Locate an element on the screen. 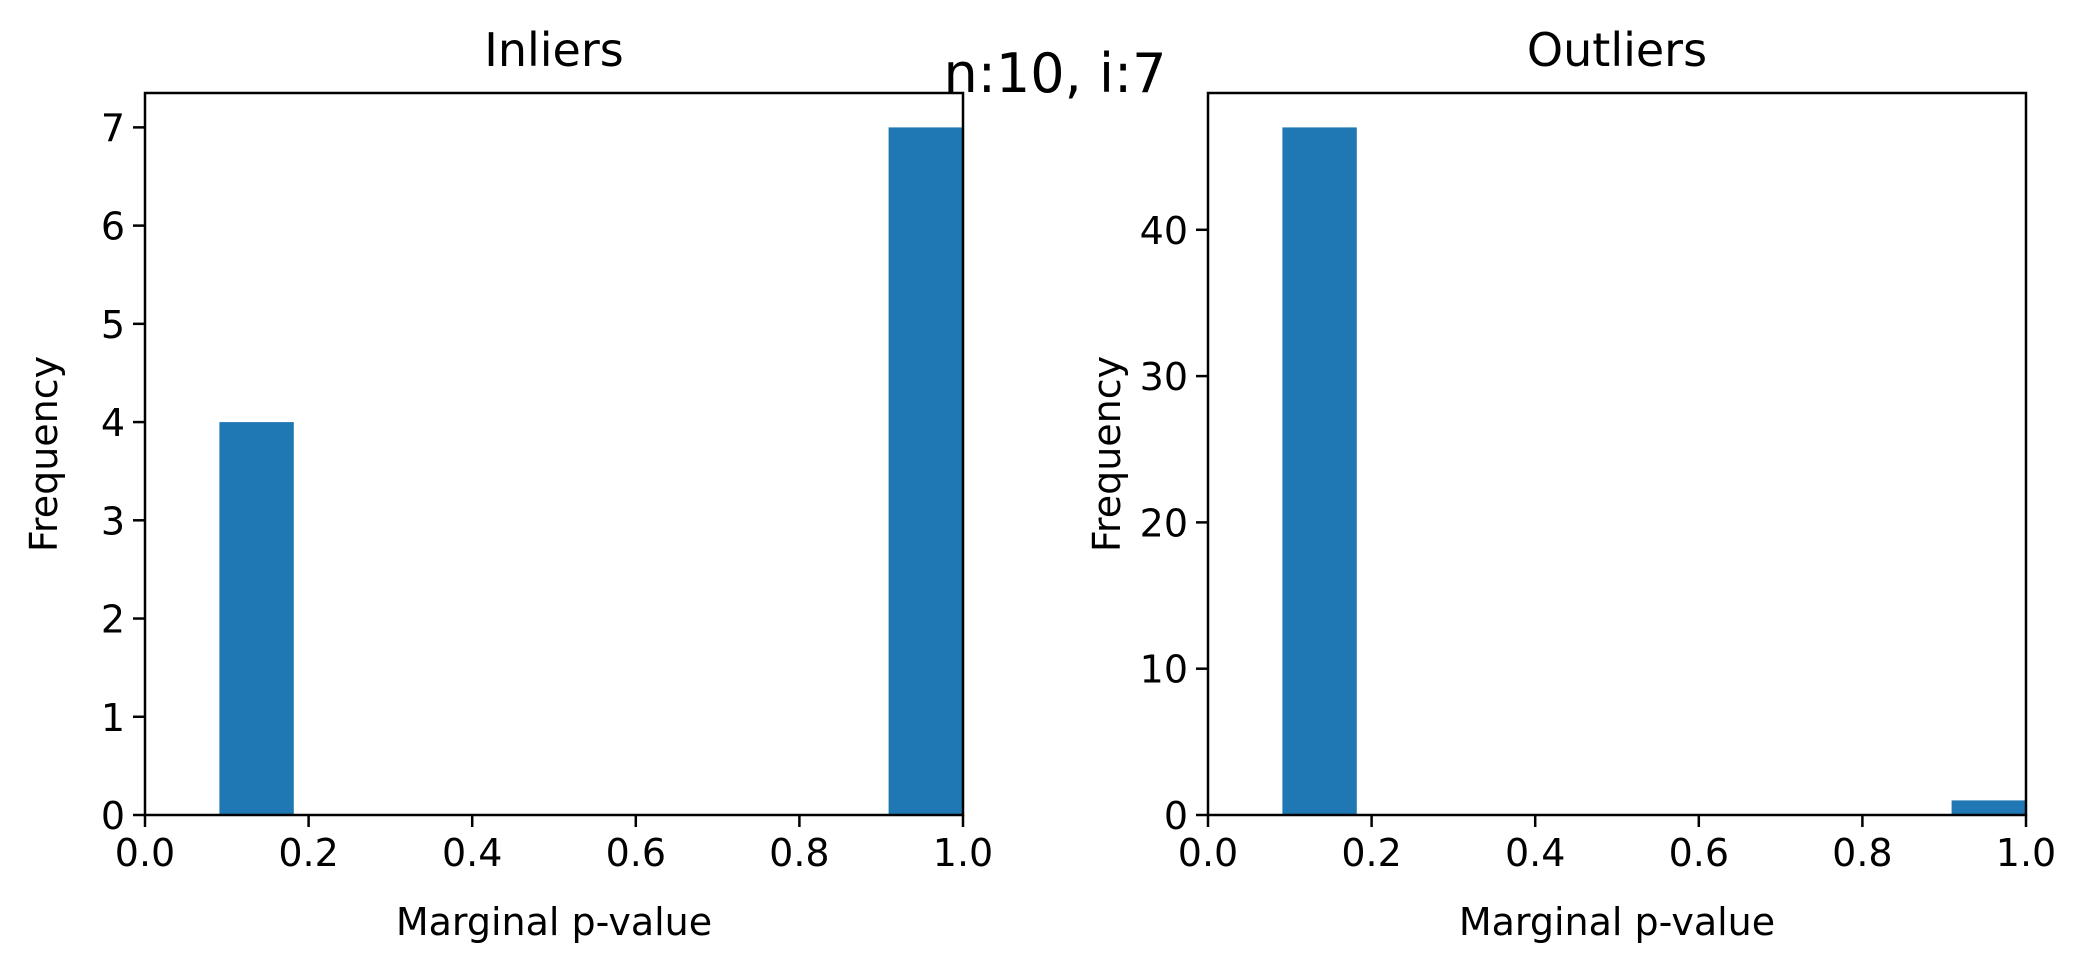 The image size is (2089, 975). inliers-ytick-label-6: 6 is located at coordinates (113, 227).